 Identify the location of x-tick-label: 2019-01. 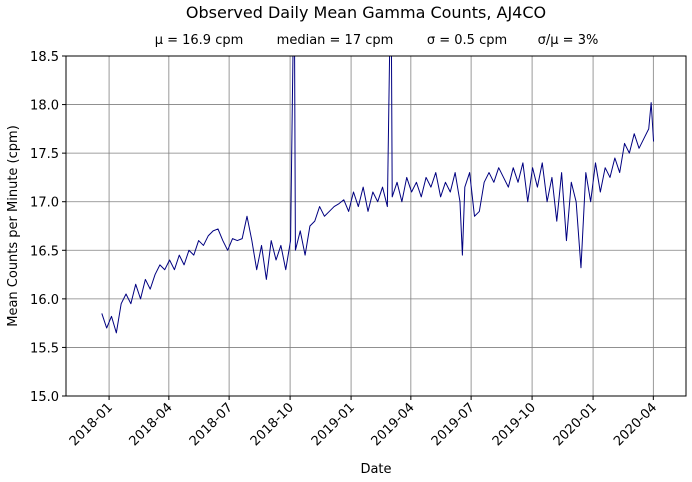
(333, 424).